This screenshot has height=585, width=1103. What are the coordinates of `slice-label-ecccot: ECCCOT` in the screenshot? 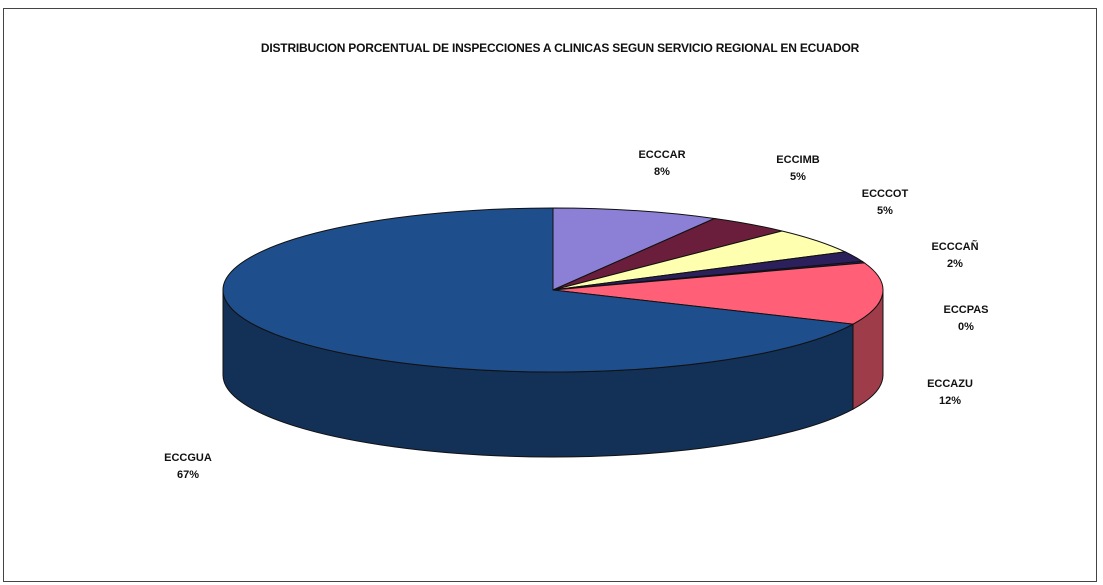 It's located at (885, 194).